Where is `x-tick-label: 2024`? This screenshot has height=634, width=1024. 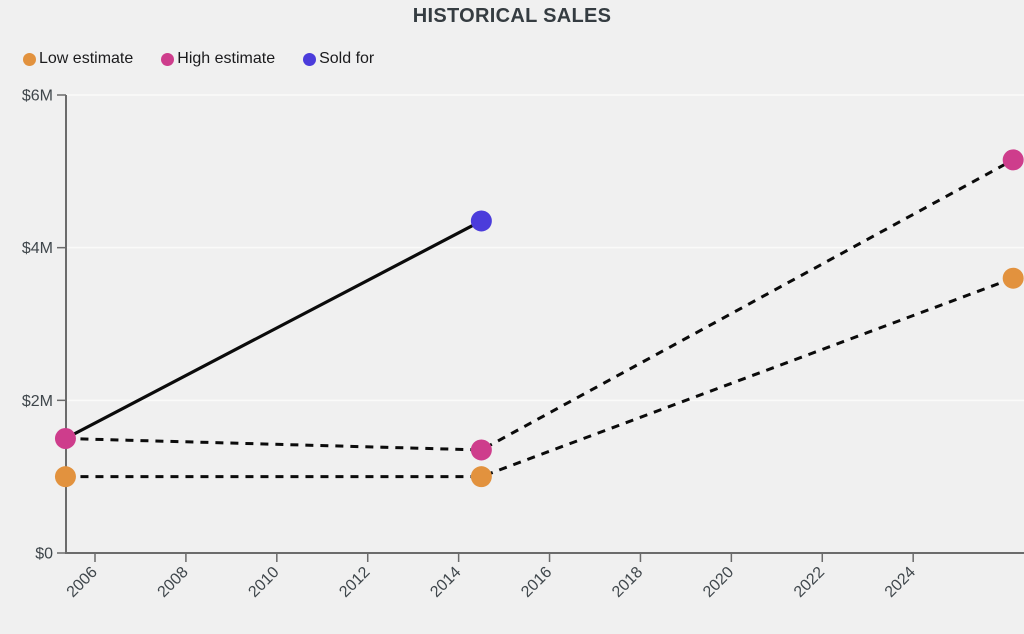
x-tick-label: 2024 is located at coordinates (900, 582).